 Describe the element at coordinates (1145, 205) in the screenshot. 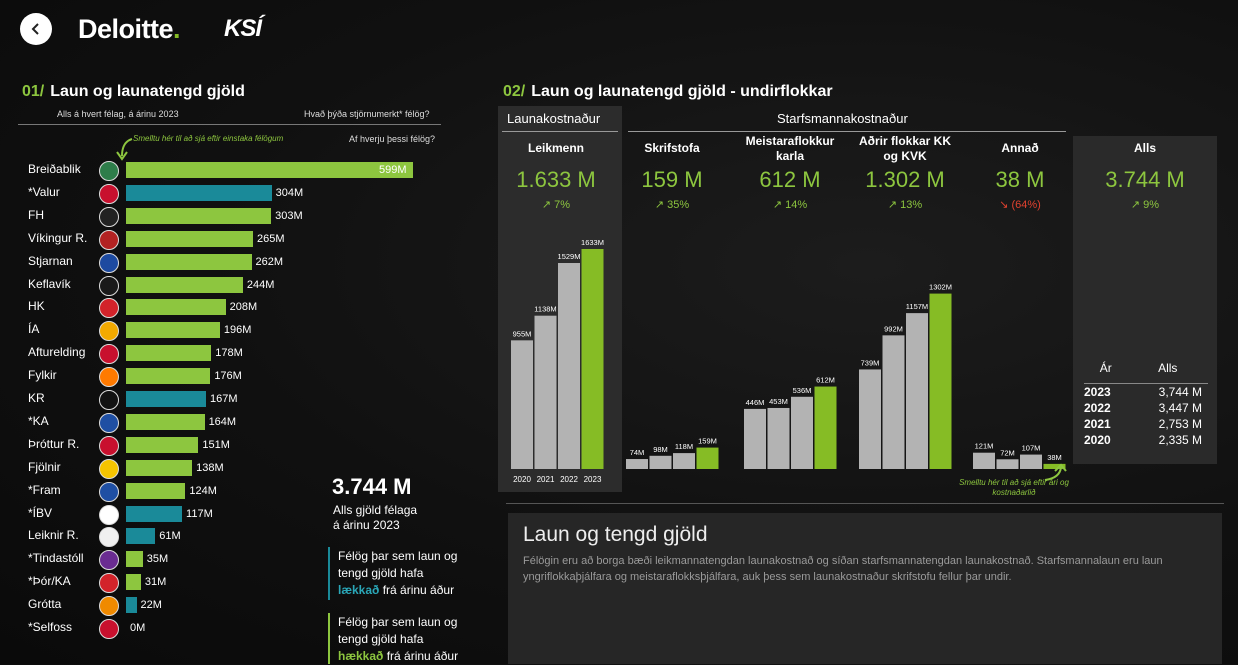

I see `kpi-change: ↗ 9%` at that location.